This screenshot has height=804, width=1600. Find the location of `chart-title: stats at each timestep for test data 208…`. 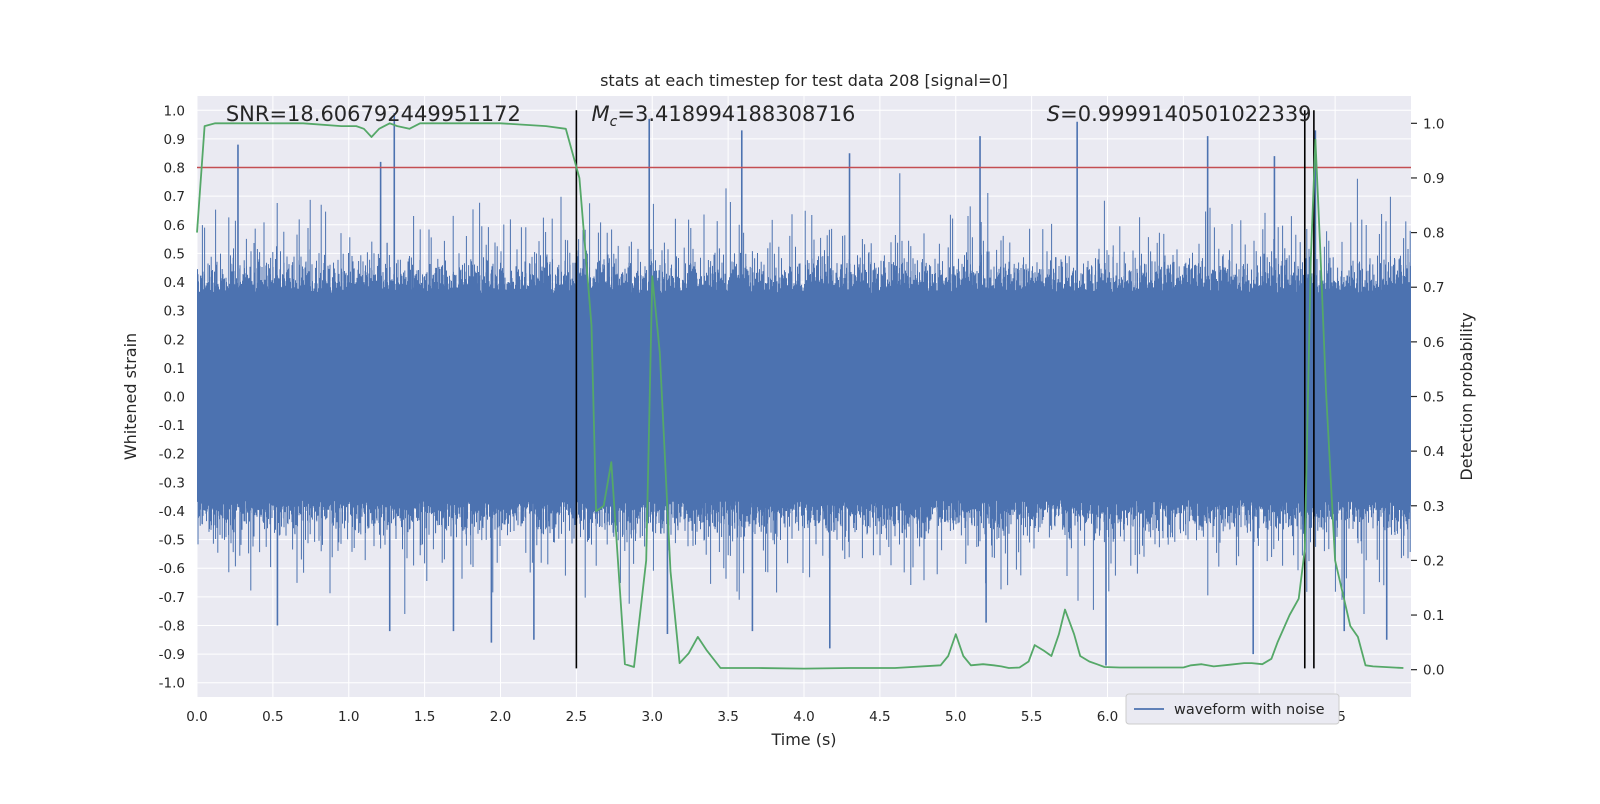

chart-title: stats at each timestep for test data 208… is located at coordinates (804, 80).